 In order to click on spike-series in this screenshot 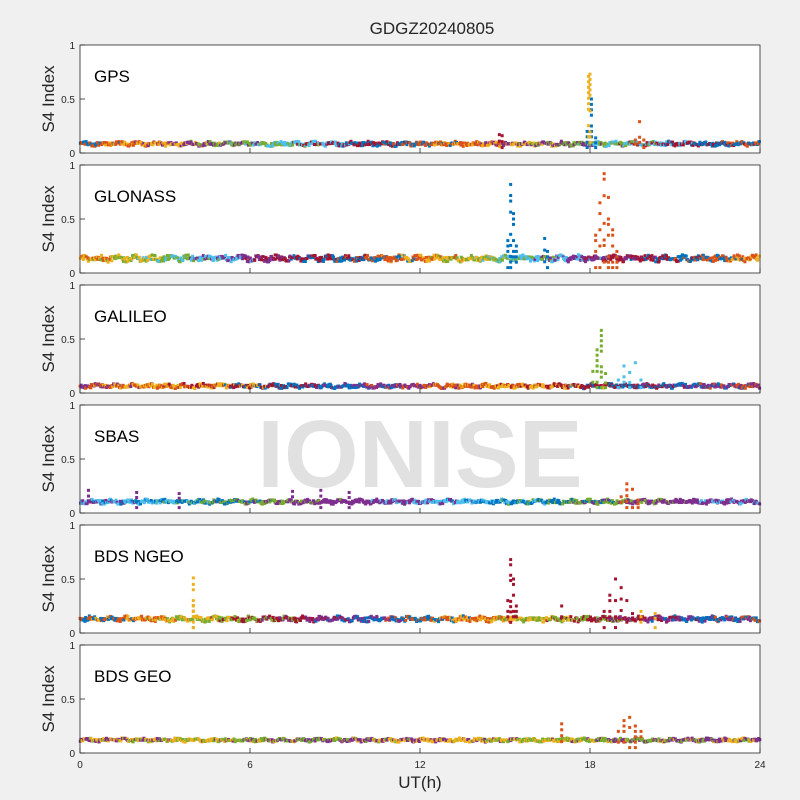, I will do `click(629, 375)`.